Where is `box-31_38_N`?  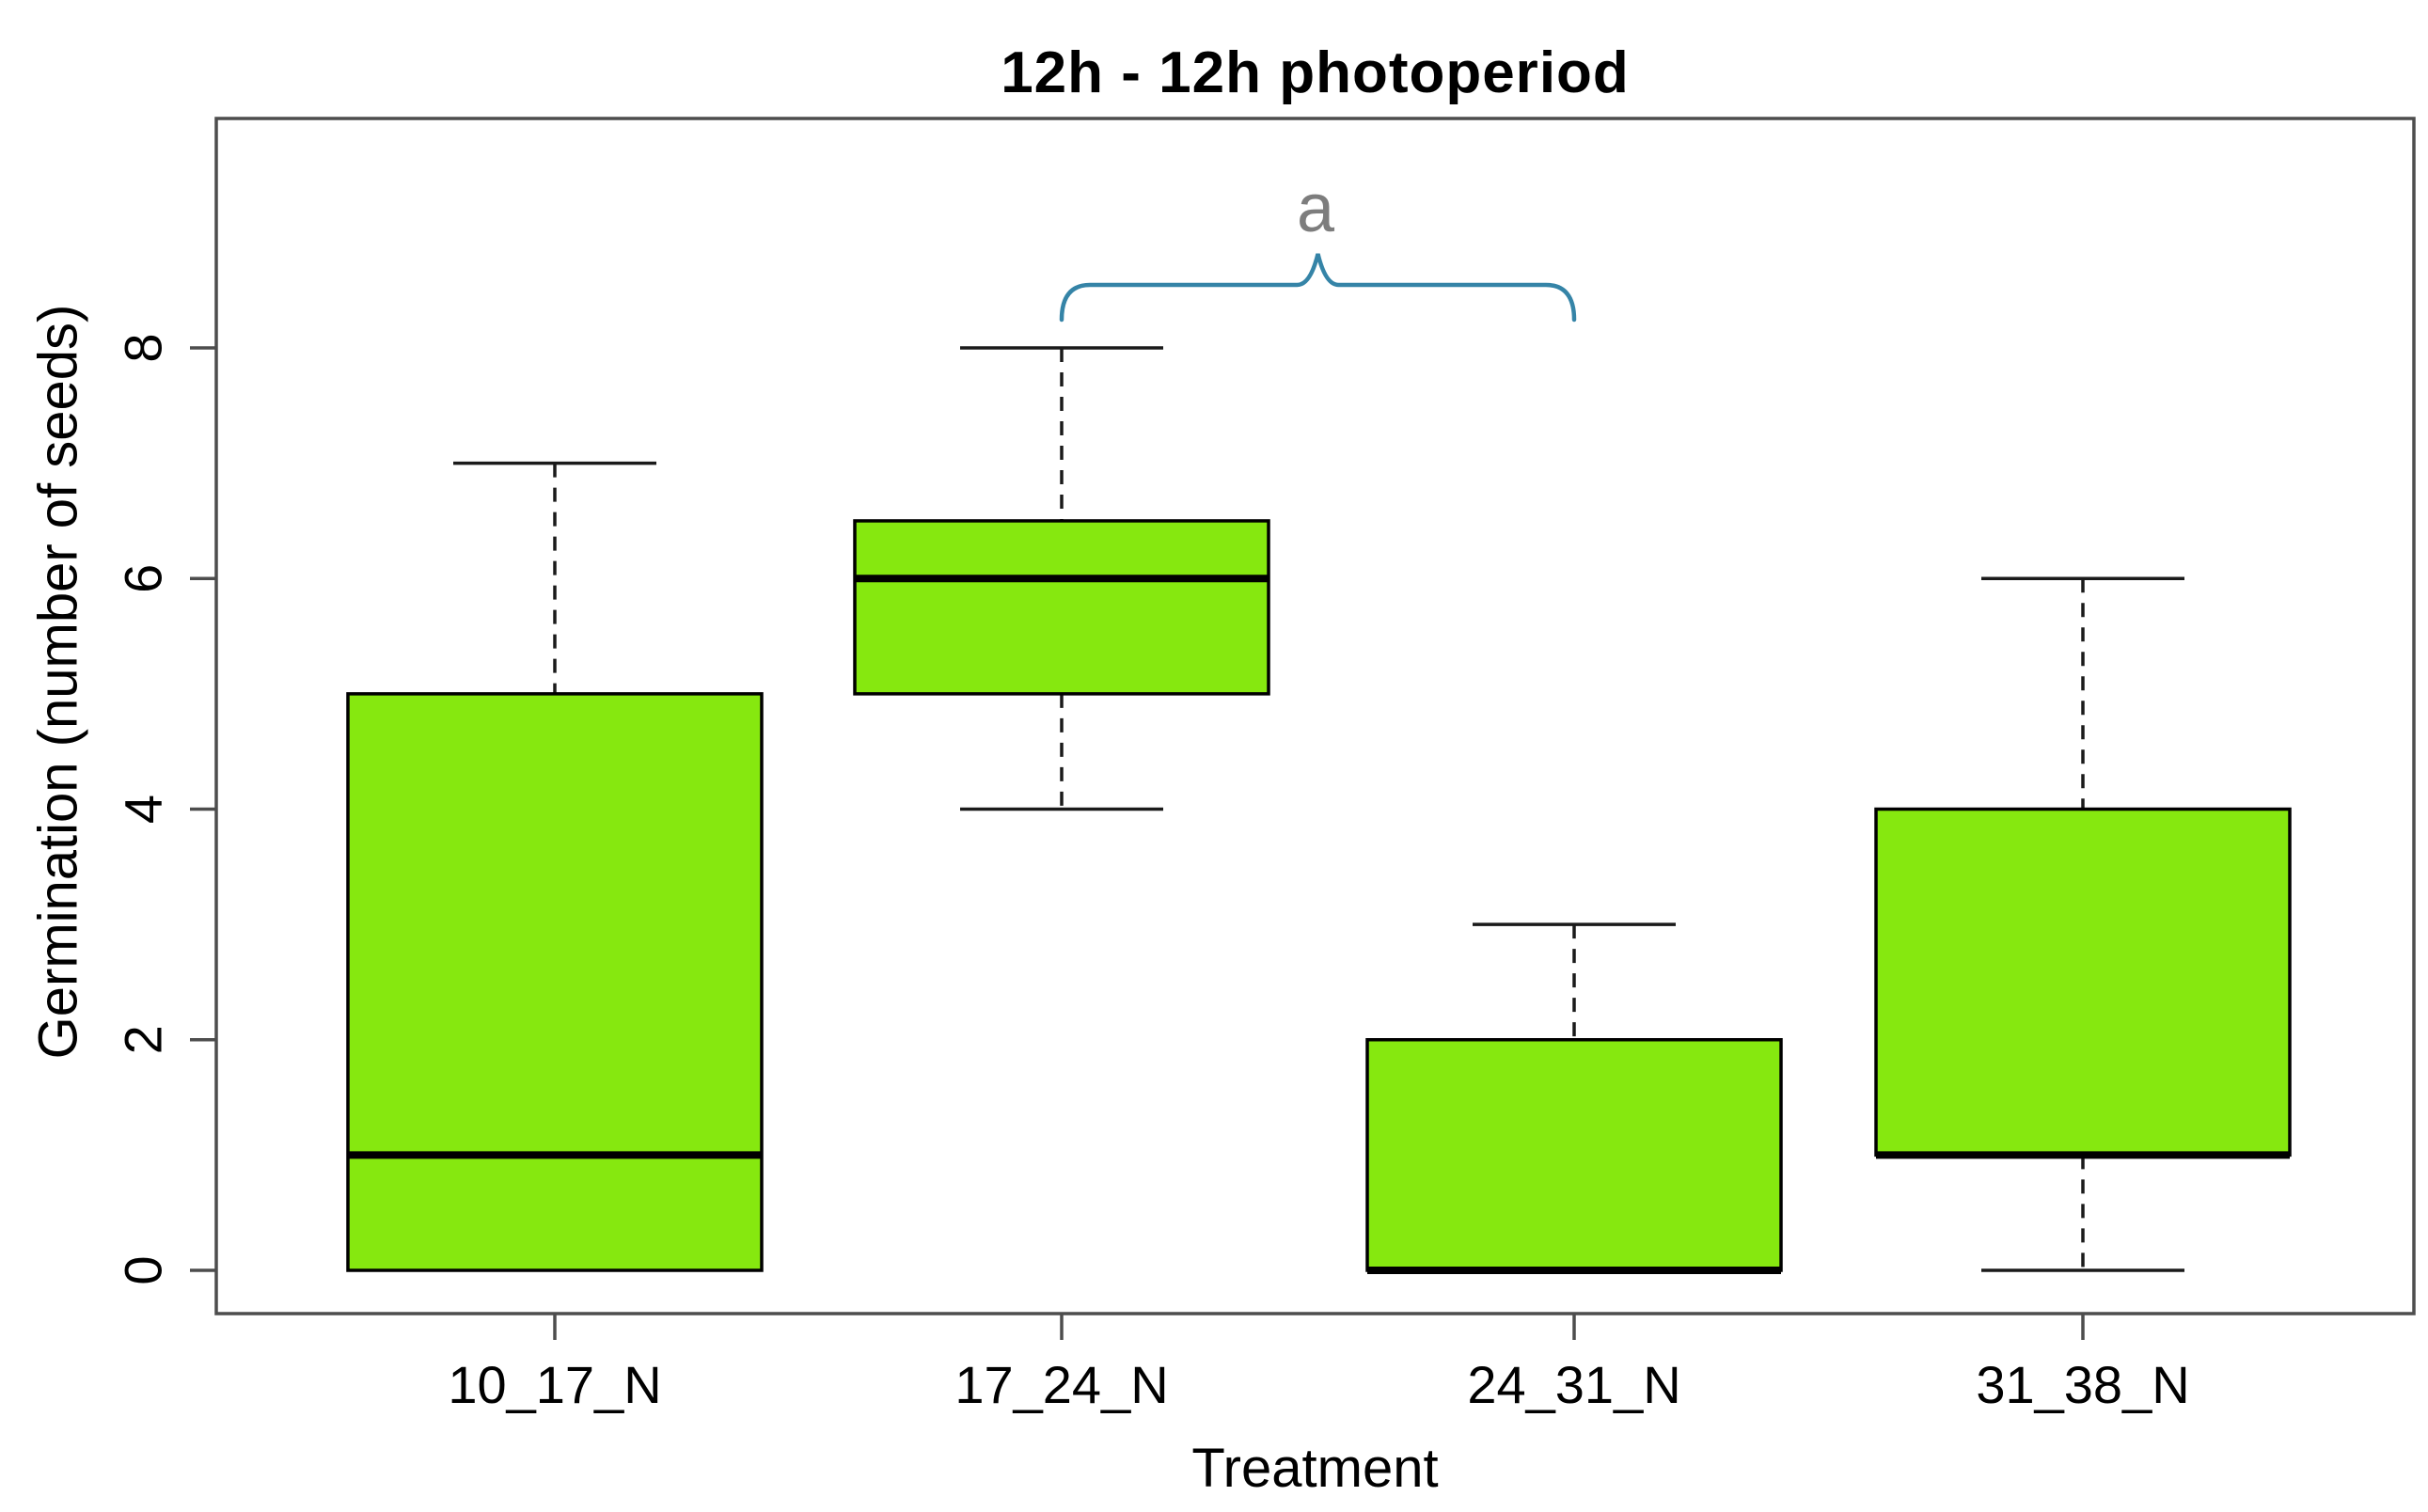
box-31_38_N is located at coordinates (2083, 982).